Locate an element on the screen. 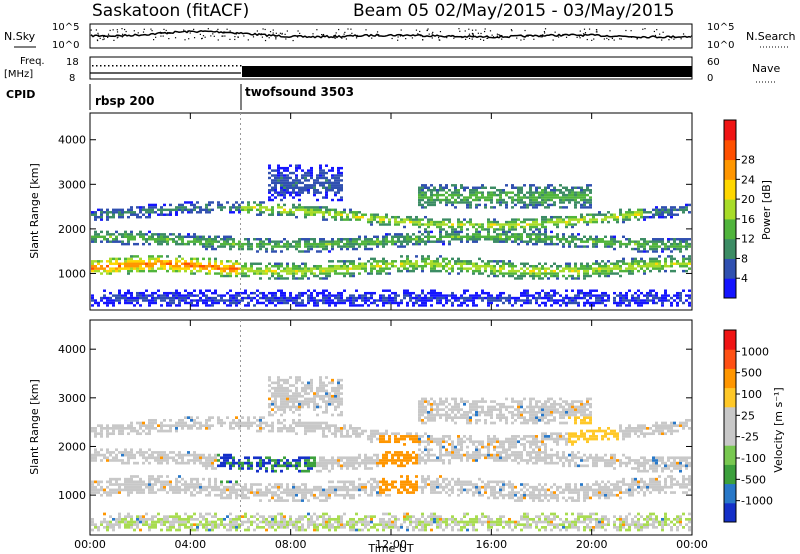 The height and width of the screenshot is (554, 800). power-colorbar-tick-label: 12 is located at coordinates (748, 239).